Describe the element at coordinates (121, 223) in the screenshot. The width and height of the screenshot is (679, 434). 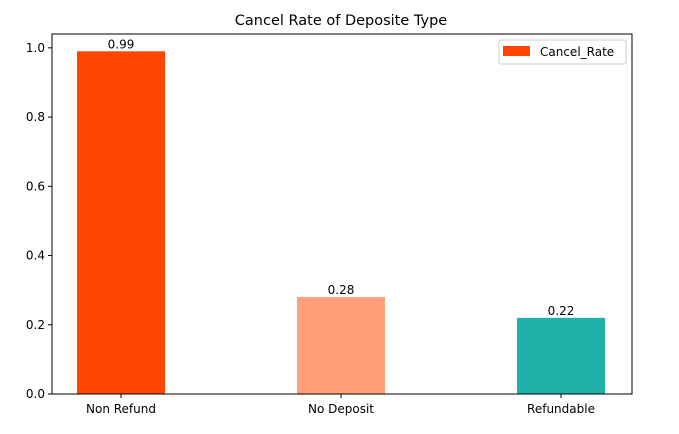
I see `bar-non-refund` at that location.